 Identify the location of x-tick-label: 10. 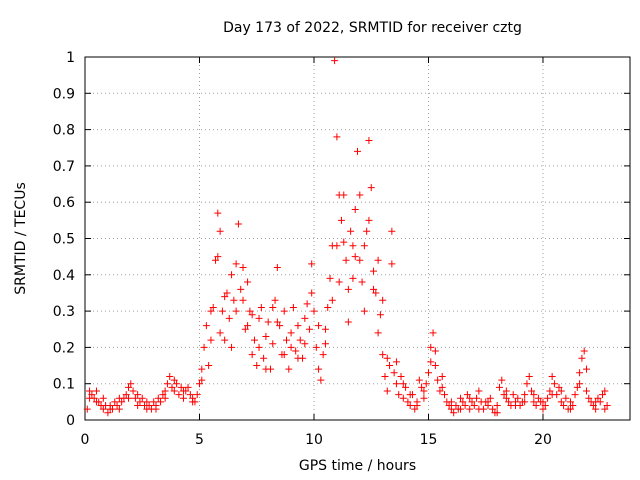
(314, 440).